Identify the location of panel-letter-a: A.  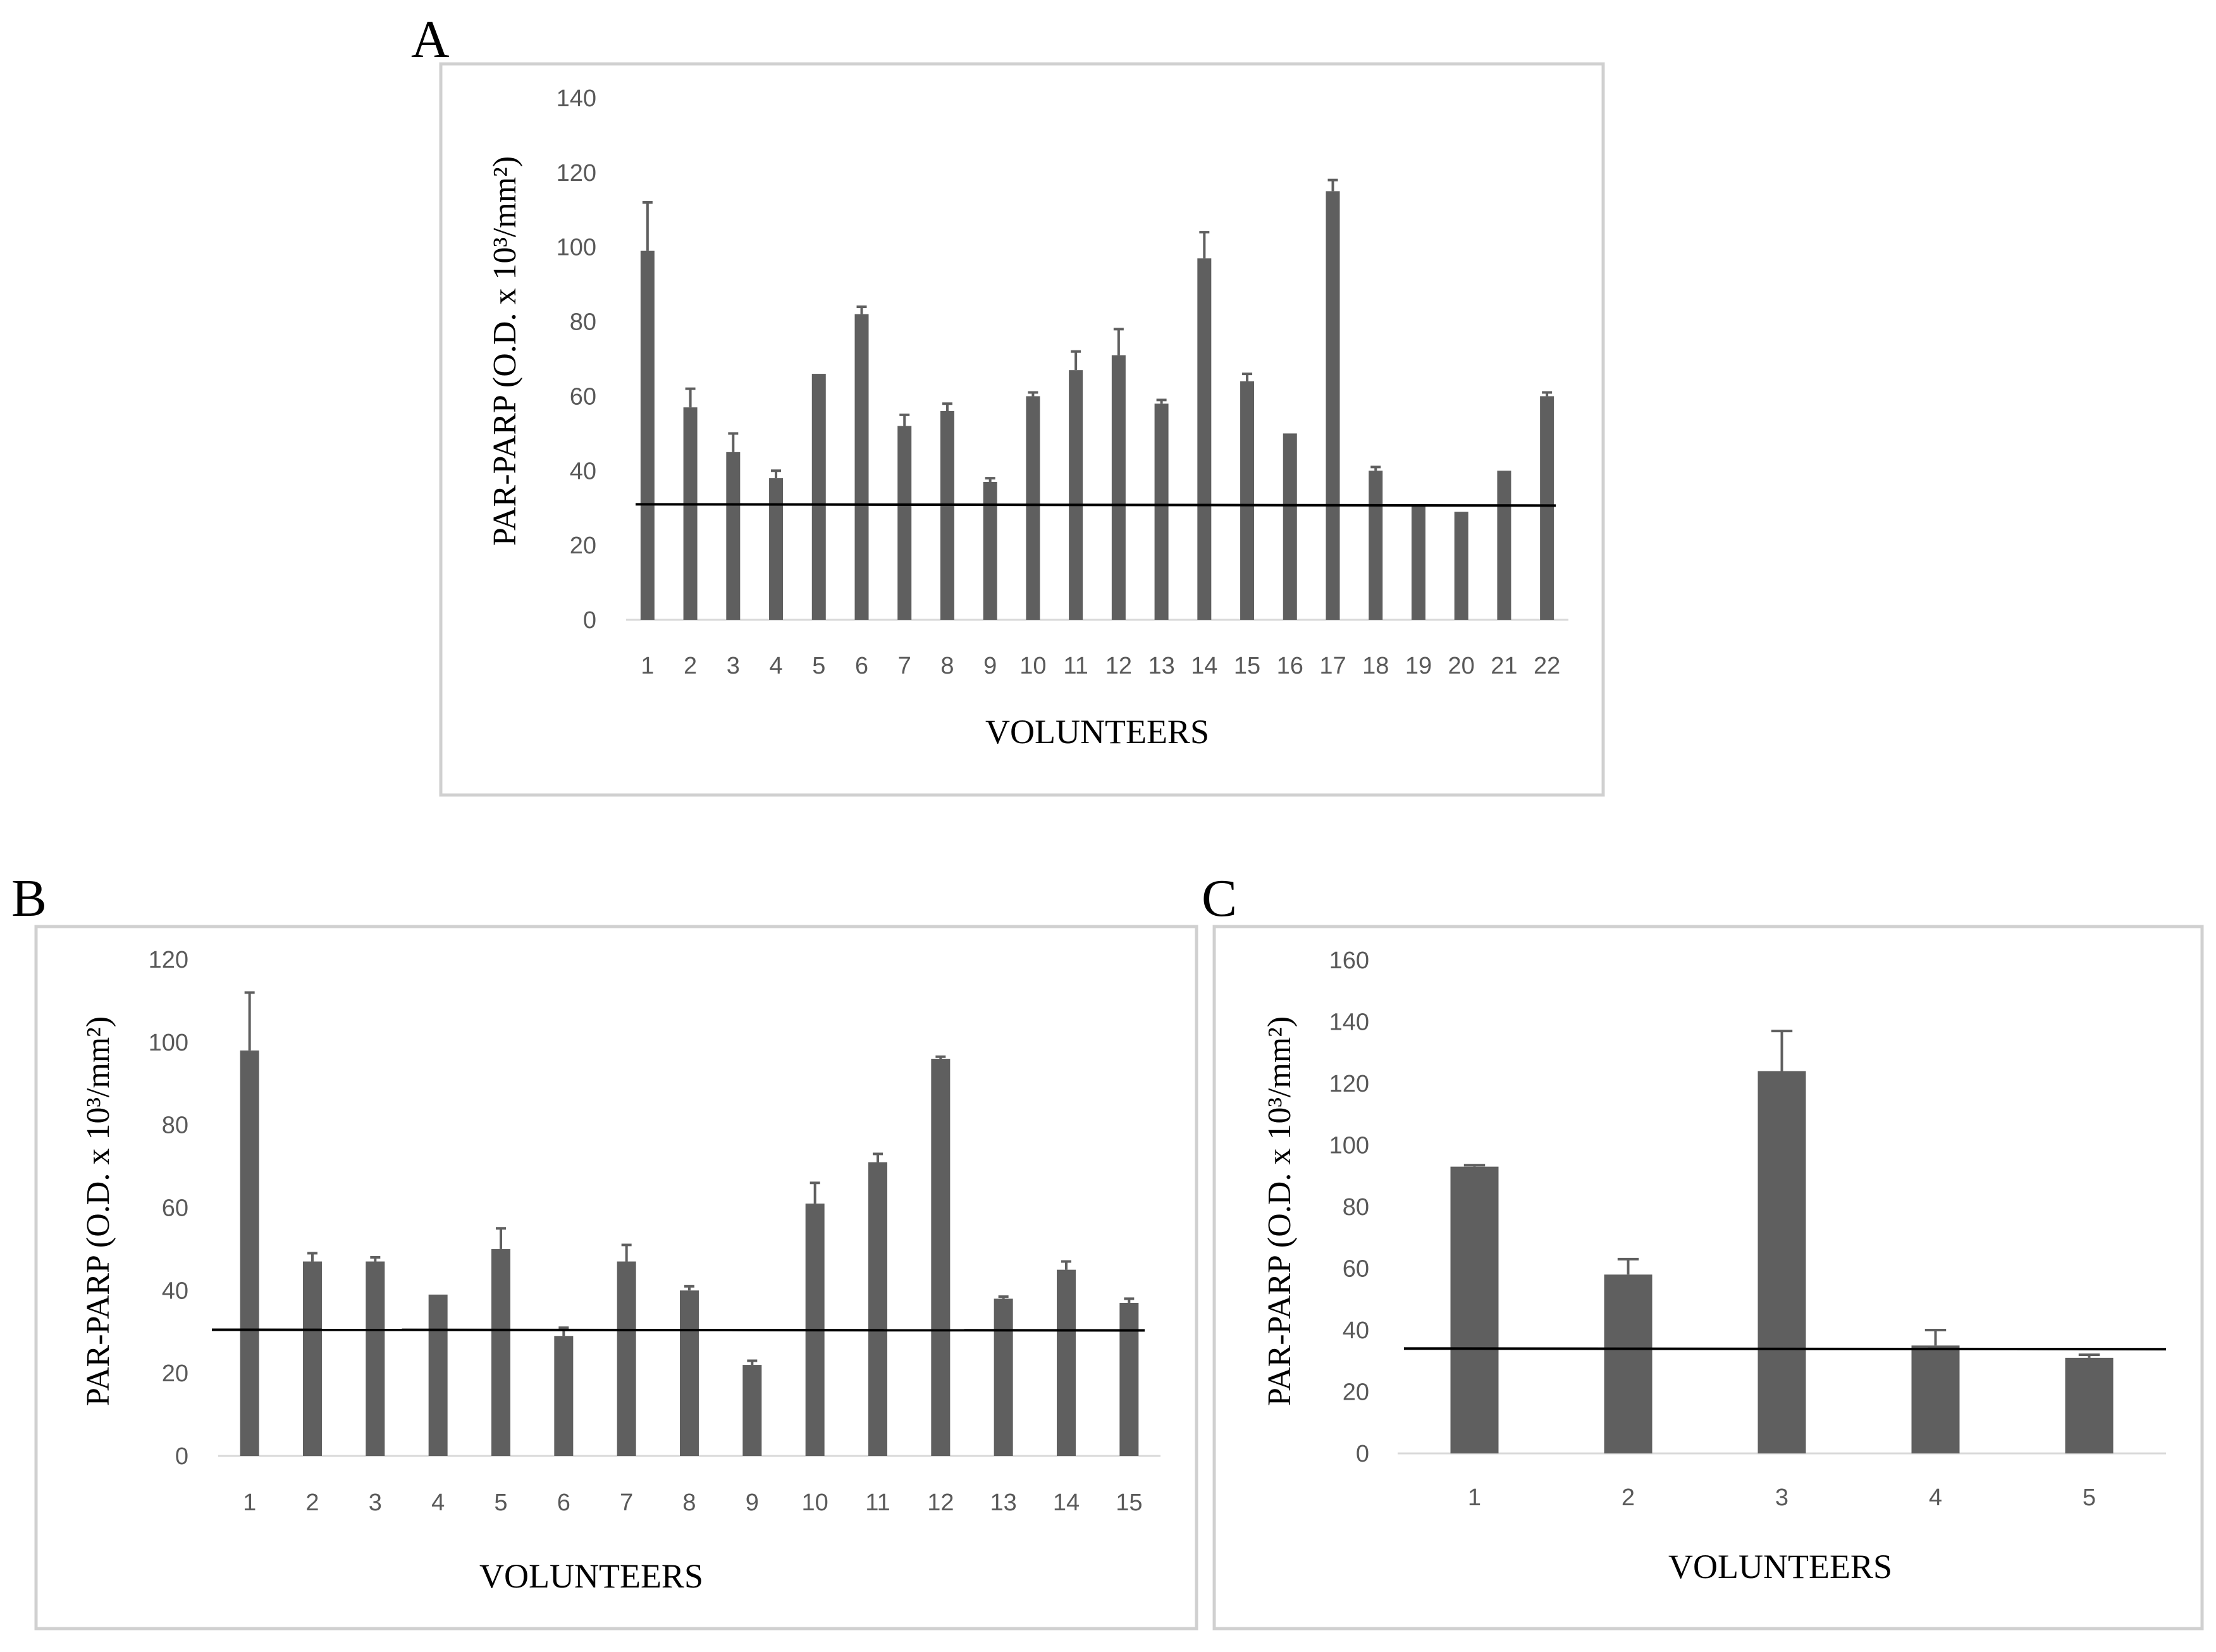
(430, 39).